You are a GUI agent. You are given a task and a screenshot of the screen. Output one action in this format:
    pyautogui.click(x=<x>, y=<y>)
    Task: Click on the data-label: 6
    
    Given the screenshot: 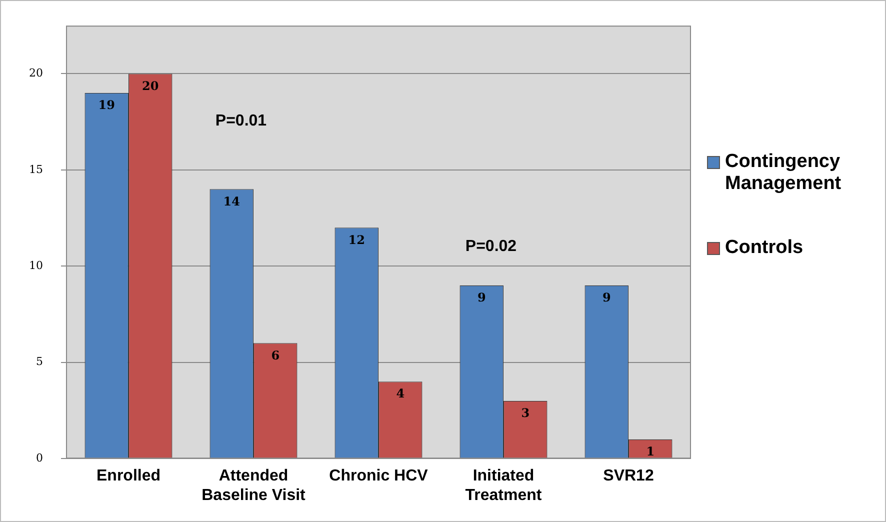 What is the action you would take?
    pyautogui.click(x=275, y=355)
    